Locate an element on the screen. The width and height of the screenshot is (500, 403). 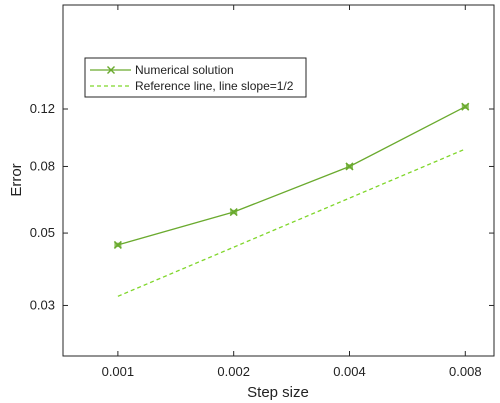
legend-marker-numerical-solution is located at coordinates (111, 70).